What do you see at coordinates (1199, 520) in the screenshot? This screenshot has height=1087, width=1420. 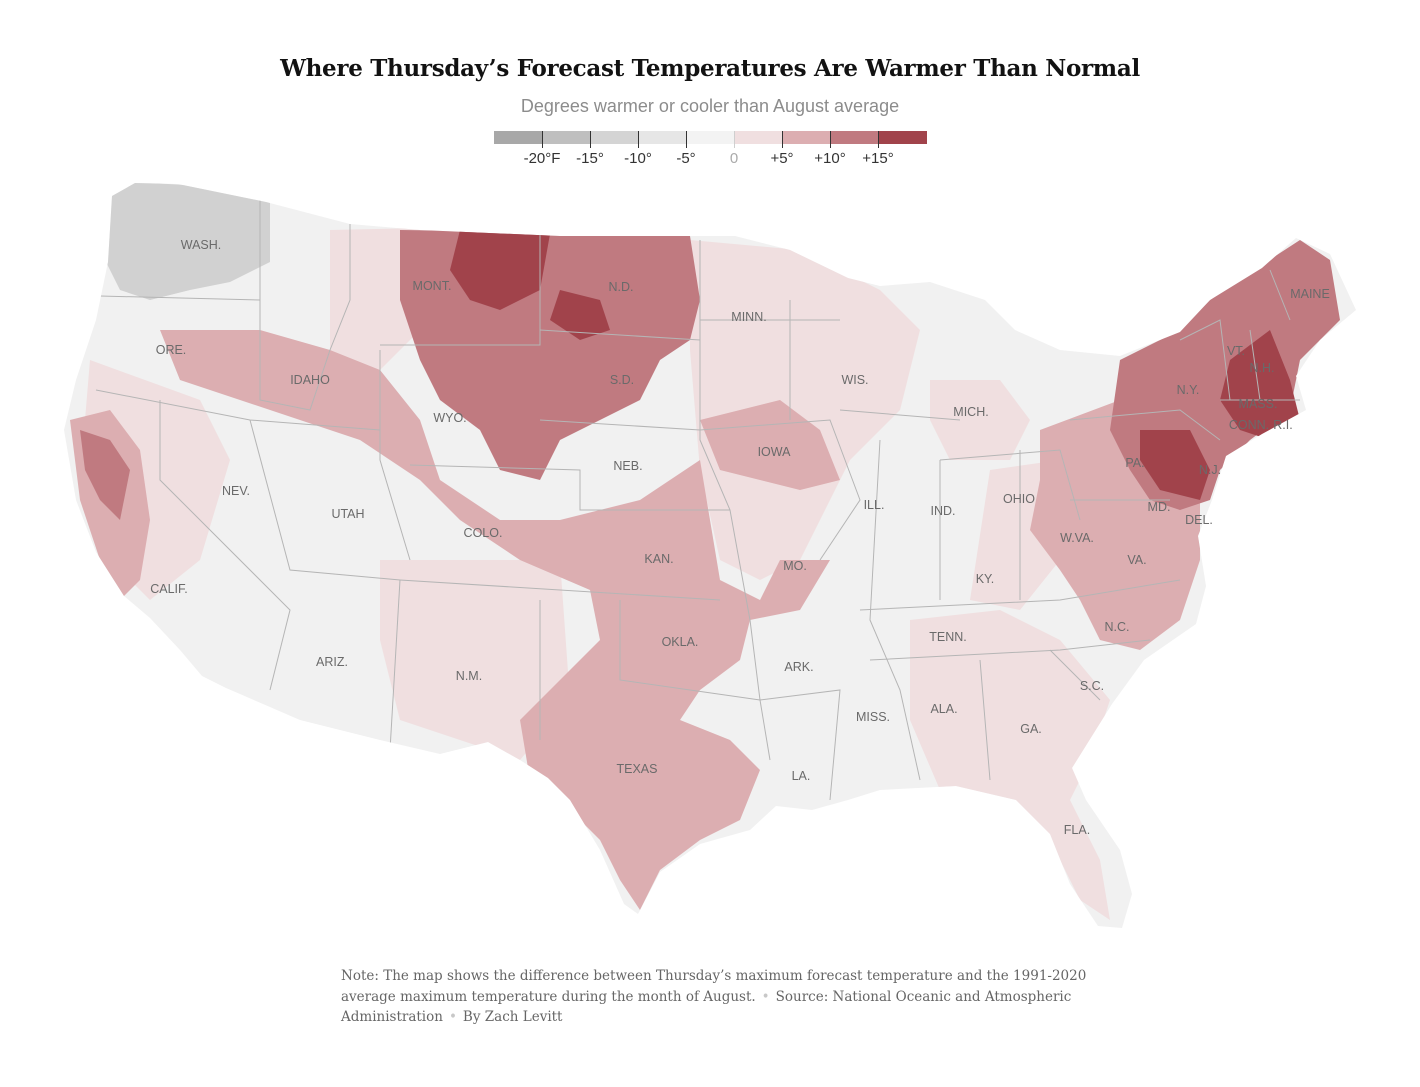 I see `state-label-del: DEL.` at bounding box center [1199, 520].